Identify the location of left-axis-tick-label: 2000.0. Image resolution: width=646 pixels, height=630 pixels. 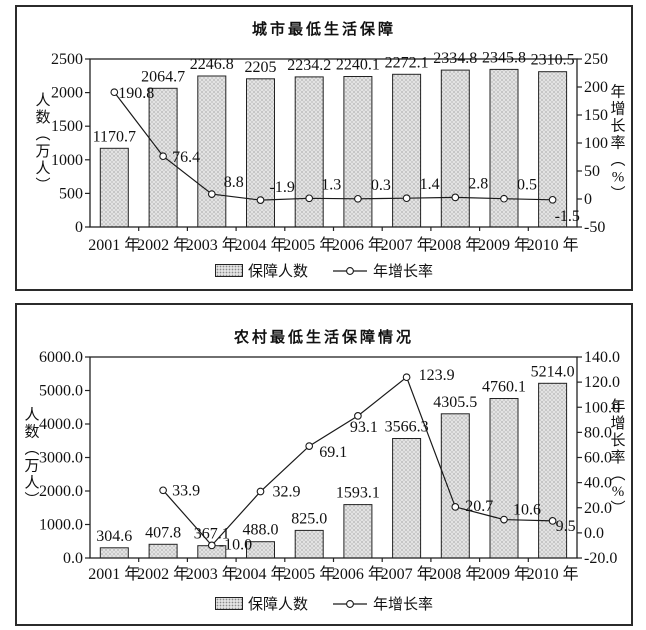
(61, 491).